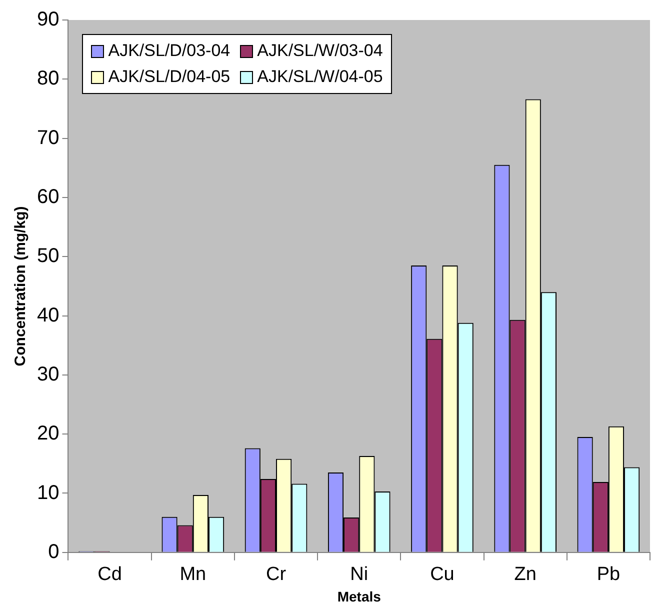 Image resolution: width=655 pixels, height=610 pixels. What do you see at coordinates (276, 575) in the screenshot?
I see `x-tick-label: Cr` at bounding box center [276, 575].